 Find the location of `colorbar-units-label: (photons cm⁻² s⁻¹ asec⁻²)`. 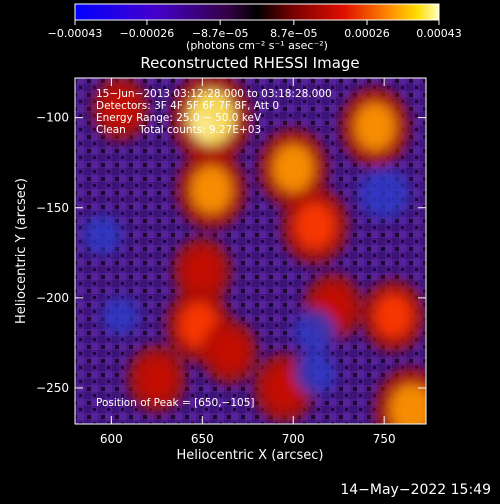

colorbar-units-label: (photons cm⁻² s⁻¹ asec⁻²) is located at coordinates (257, 45).